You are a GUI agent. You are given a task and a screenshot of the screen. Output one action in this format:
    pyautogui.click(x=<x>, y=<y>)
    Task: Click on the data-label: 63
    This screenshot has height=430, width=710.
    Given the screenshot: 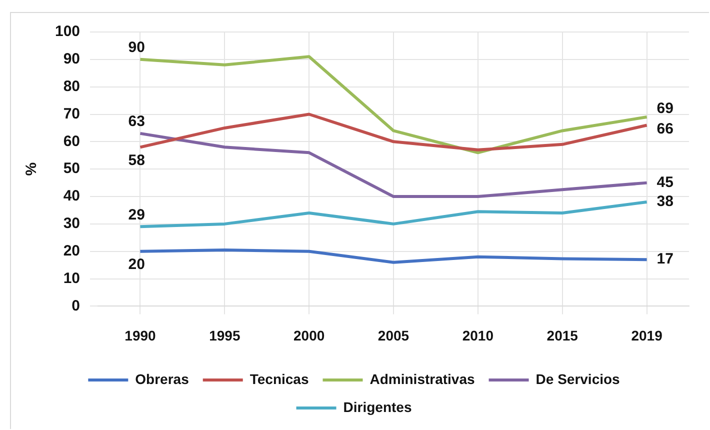 What is the action you would take?
    pyautogui.click(x=136, y=121)
    